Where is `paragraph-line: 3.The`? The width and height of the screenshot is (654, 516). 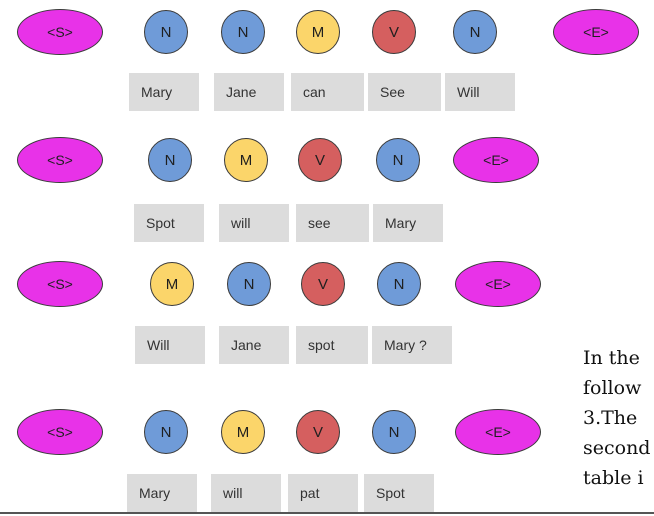 paragraph-line: 3.The is located at coordinates (610, 418).